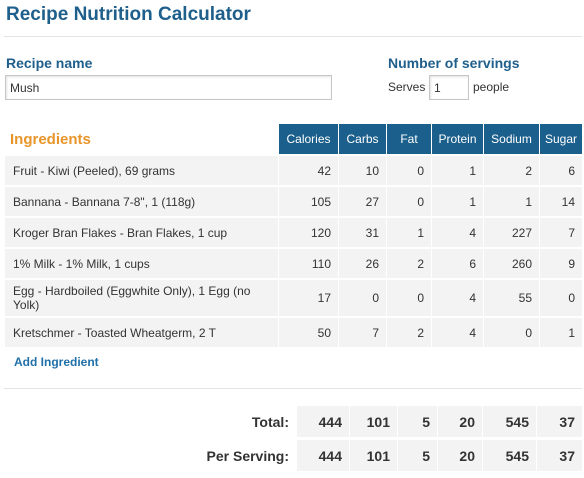  Describe the element at coordinates (362, 200) in the screenshot. I see `carbs-cell: 27` at that location.